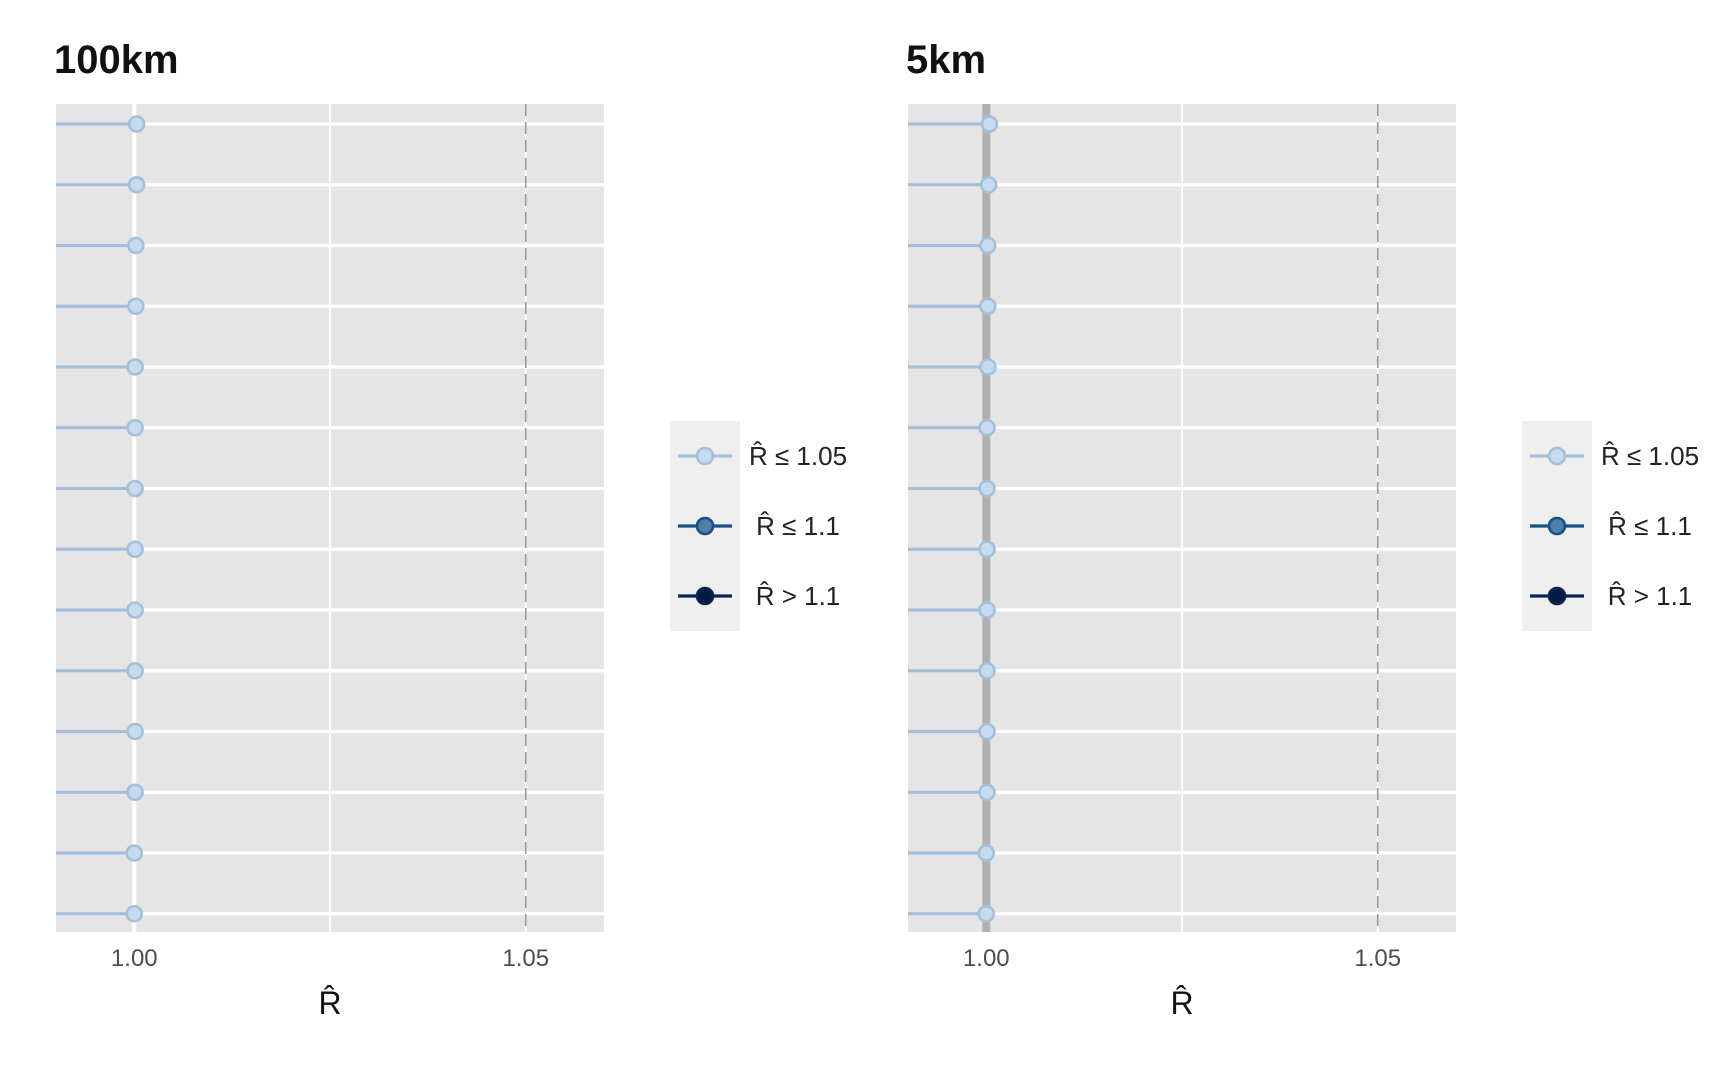 The height and width of the screenshot is (1067, 1728). What do you see at coordinates (116, 60) in the screenshot?
I see `panel-title: 100km` at bounding box center [116, 60].